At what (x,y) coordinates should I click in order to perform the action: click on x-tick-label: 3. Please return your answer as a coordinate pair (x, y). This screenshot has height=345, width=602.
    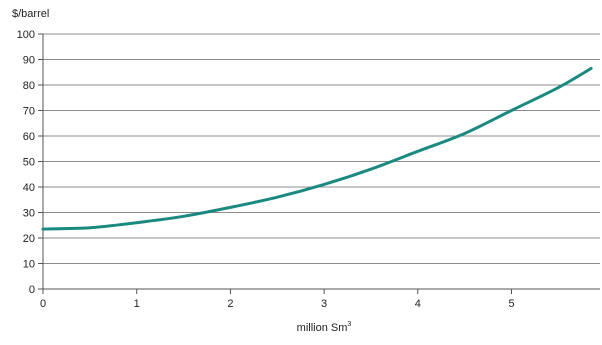
    Looking at the image, I should click on (324, 304).